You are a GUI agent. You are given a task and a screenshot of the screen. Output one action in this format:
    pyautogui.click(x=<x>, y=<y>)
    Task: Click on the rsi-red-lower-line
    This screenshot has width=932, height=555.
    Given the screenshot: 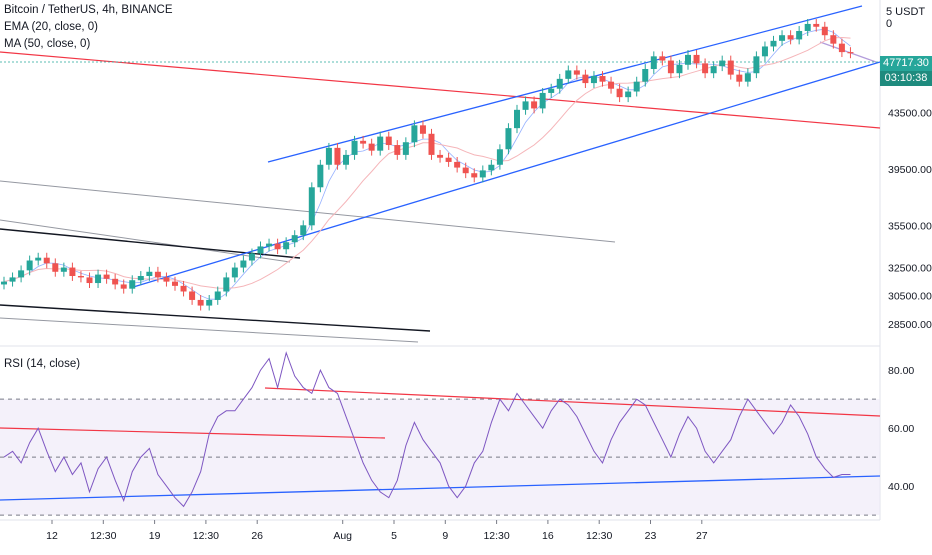 What is the action you would take?
    pyautogui.click(x=193, y=433)
    